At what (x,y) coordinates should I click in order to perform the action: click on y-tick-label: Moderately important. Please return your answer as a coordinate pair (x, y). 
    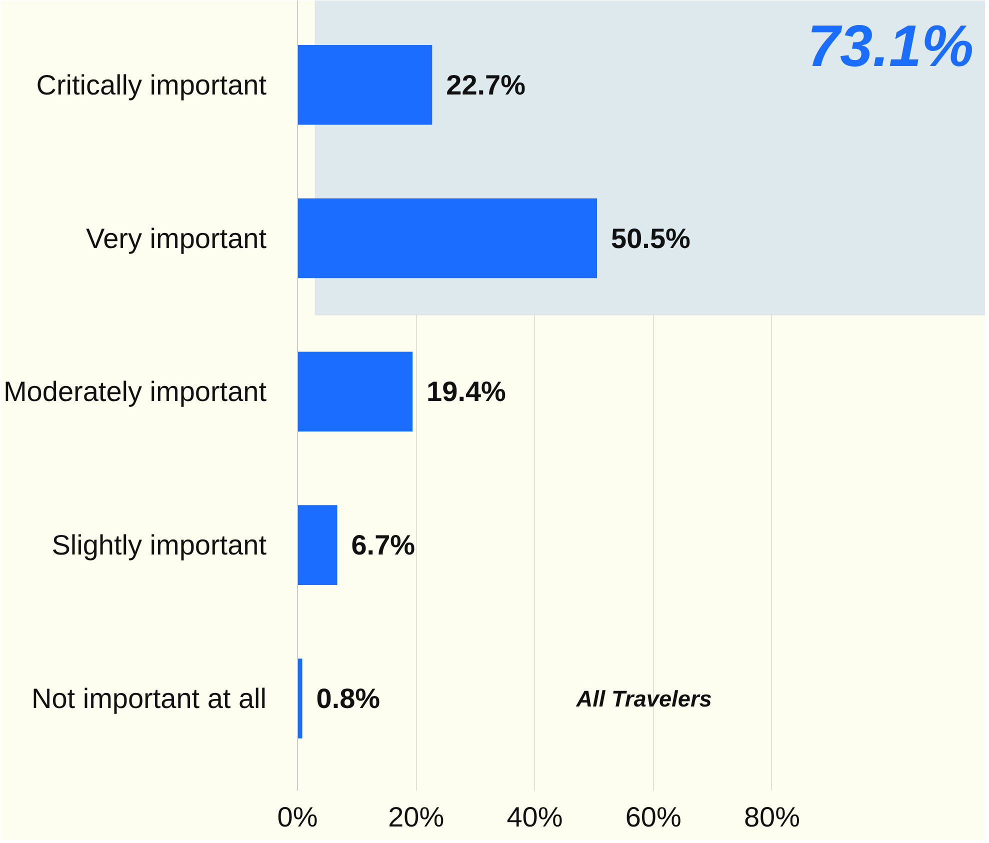
    Looking at the image, I should click on (135, 392).